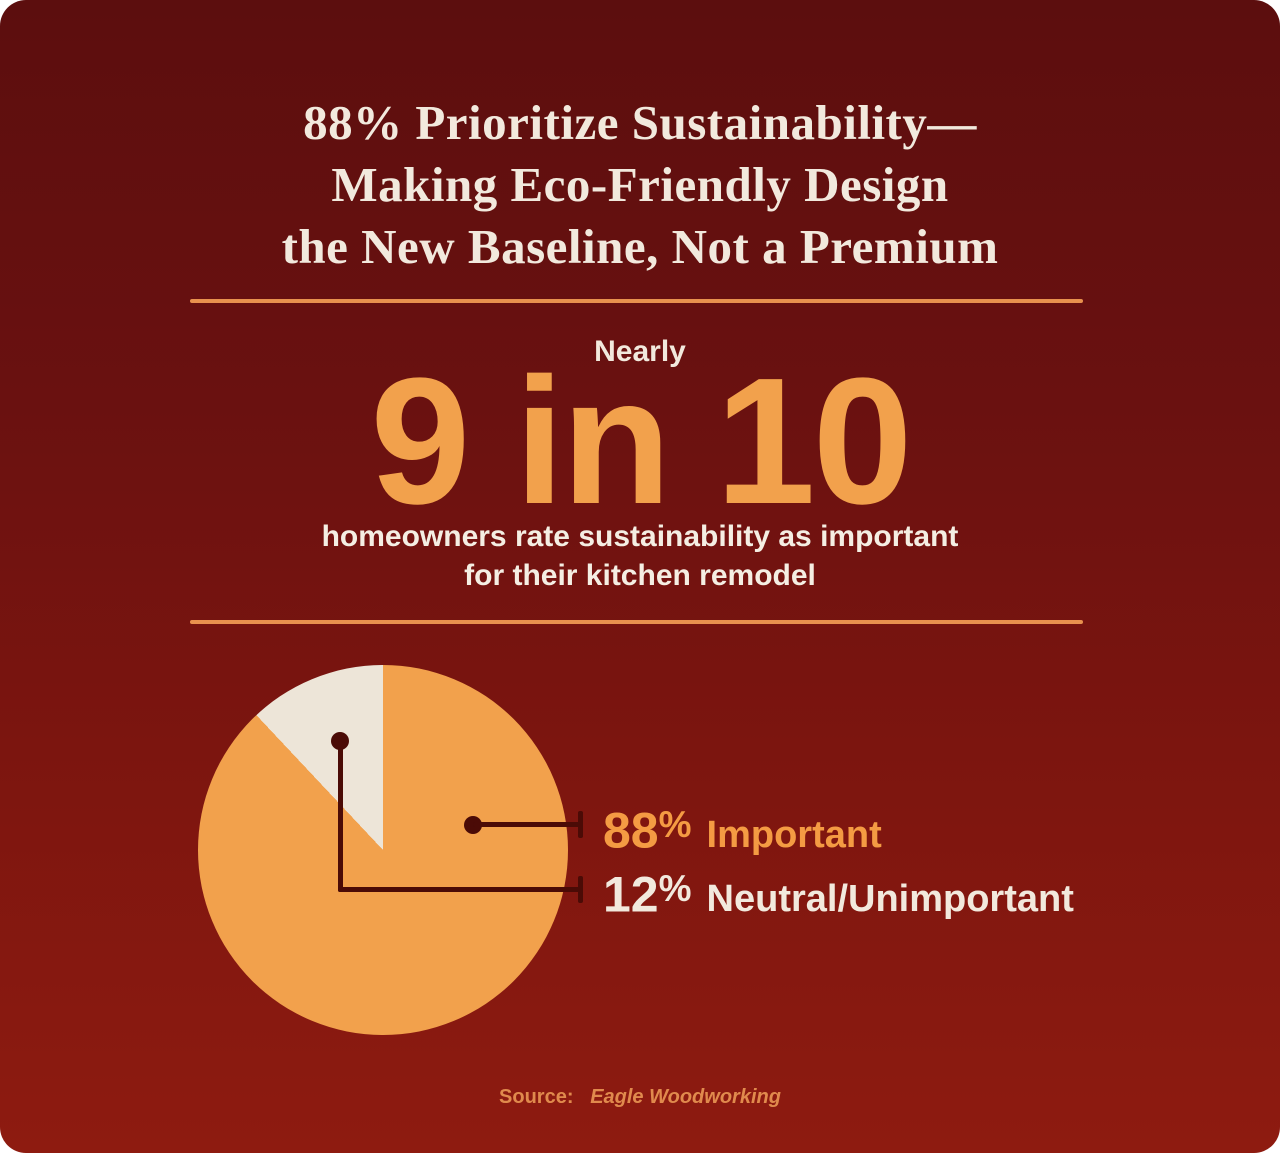 This screenshot has height=1153, width=1280. Describe the element at coordinates (536, 1097) in the screenshot. I see `source-prefix: Source:` at that location.